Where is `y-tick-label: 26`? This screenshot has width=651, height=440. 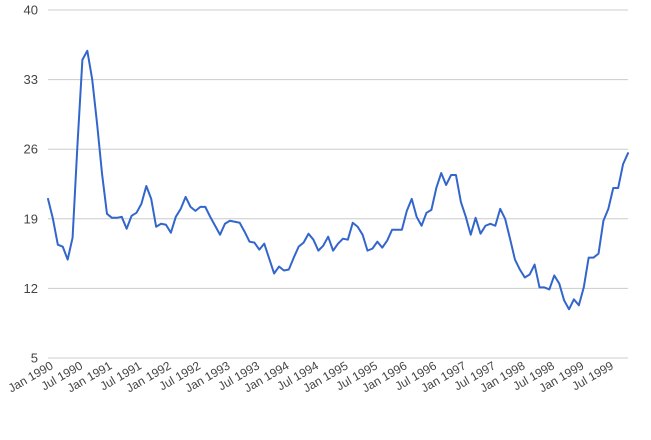
y-tick-label: 26 is located at coordinates (31, 149).